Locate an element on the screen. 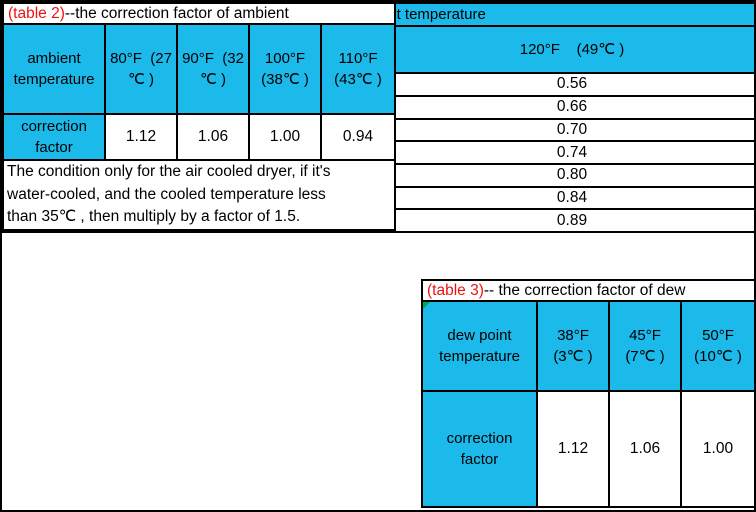 Image resolution: width=756 pixels, height=512 pixels. value-cell: 0.66 is located at coordinates (570, 107).